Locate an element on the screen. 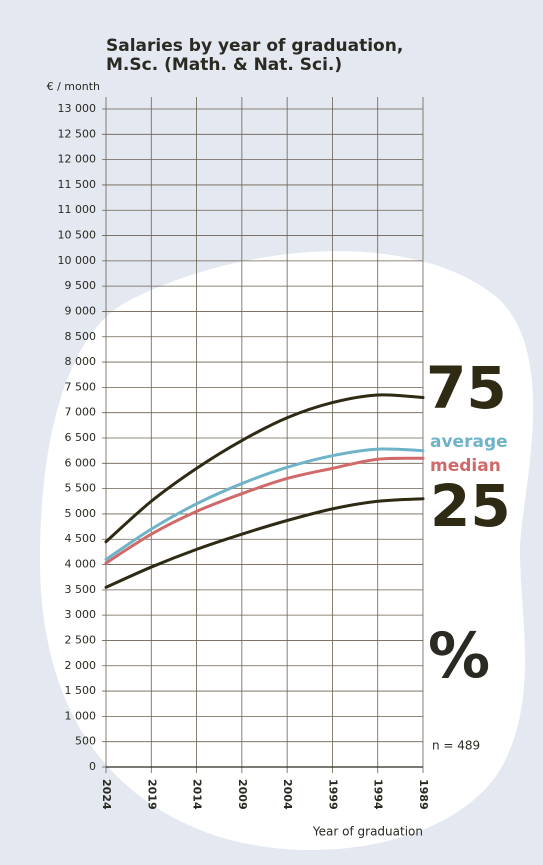 This screenshot has width=543, height=865. y-tick-label: 0 is located at coordinates (92, 766).